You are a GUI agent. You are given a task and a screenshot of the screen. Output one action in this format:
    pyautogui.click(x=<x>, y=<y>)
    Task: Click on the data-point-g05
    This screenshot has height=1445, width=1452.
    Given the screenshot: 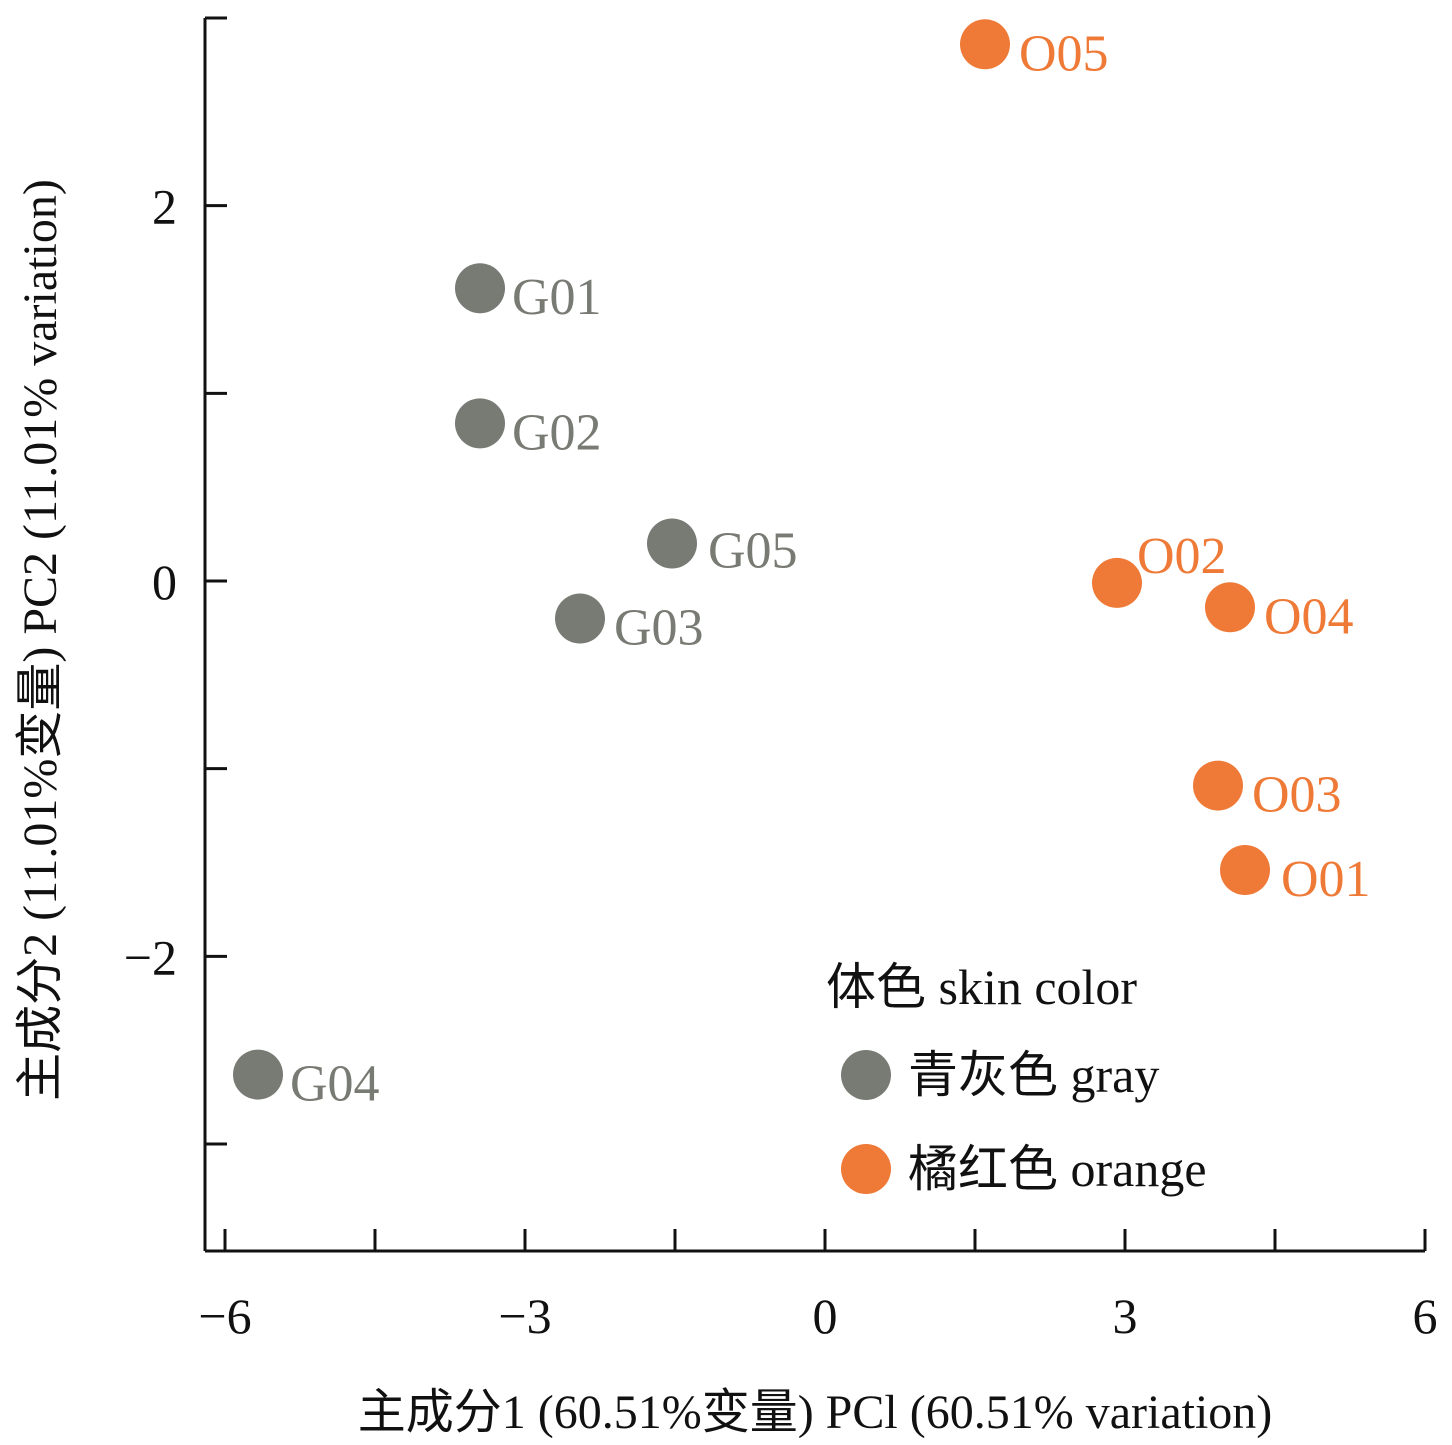 What is the action you would take?
    pyautogui.click(x=672, y=543)
    